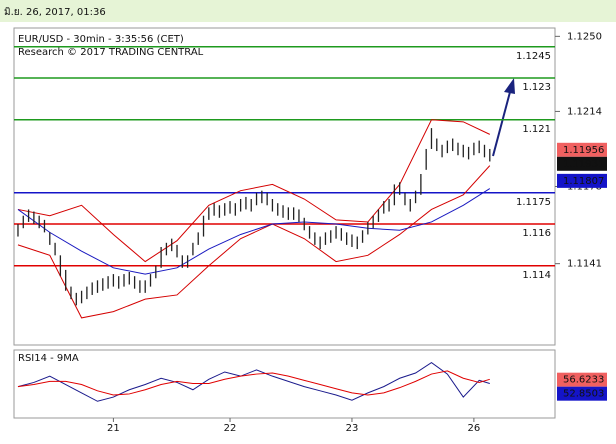 This screenshot has height=444, width=616. Describe the element at coordinates (308, 11) in the screenshot. I see `top-bar` at that location.